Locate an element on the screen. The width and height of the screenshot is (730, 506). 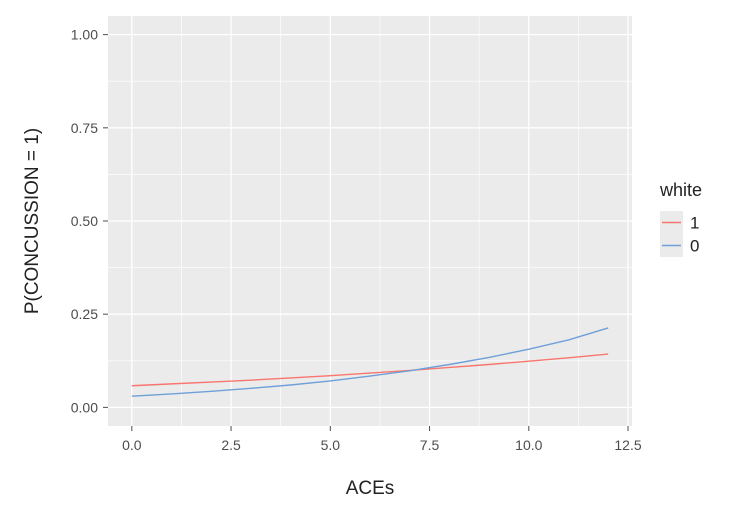
x-tick-label: 2.5 is located at coordinates (231, 445).